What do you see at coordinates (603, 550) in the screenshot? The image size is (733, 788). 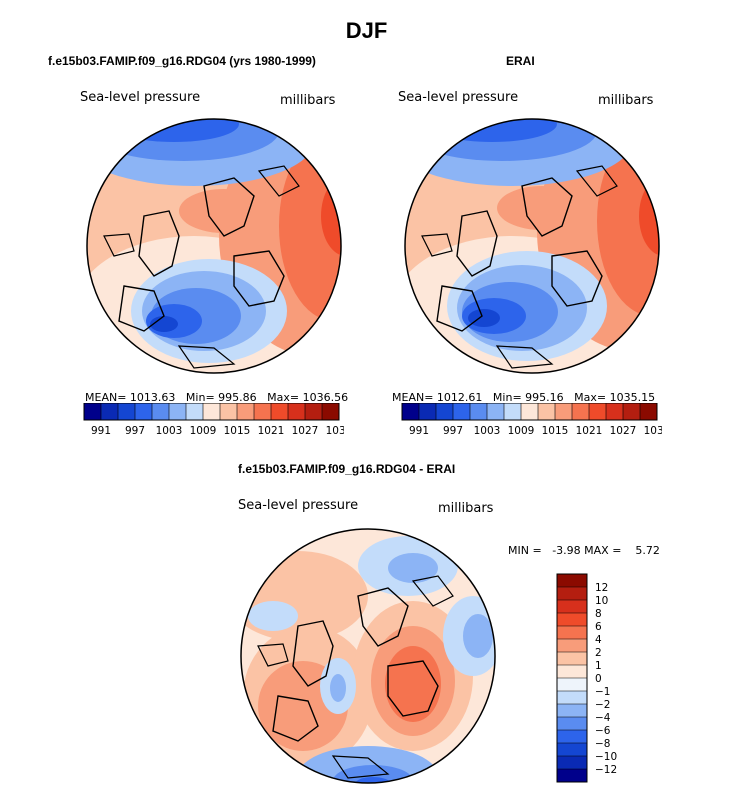 I see `panel-3-max-label: MAX =` at bounding box center [603, 550].